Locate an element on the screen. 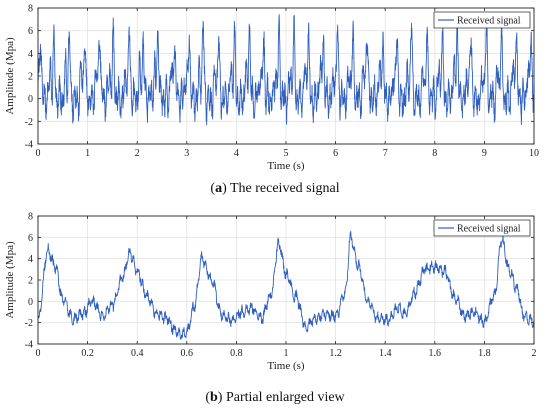 This screenshot has width=550, height=411. x-tick-label: 3 is located at coordinates (186, 153).